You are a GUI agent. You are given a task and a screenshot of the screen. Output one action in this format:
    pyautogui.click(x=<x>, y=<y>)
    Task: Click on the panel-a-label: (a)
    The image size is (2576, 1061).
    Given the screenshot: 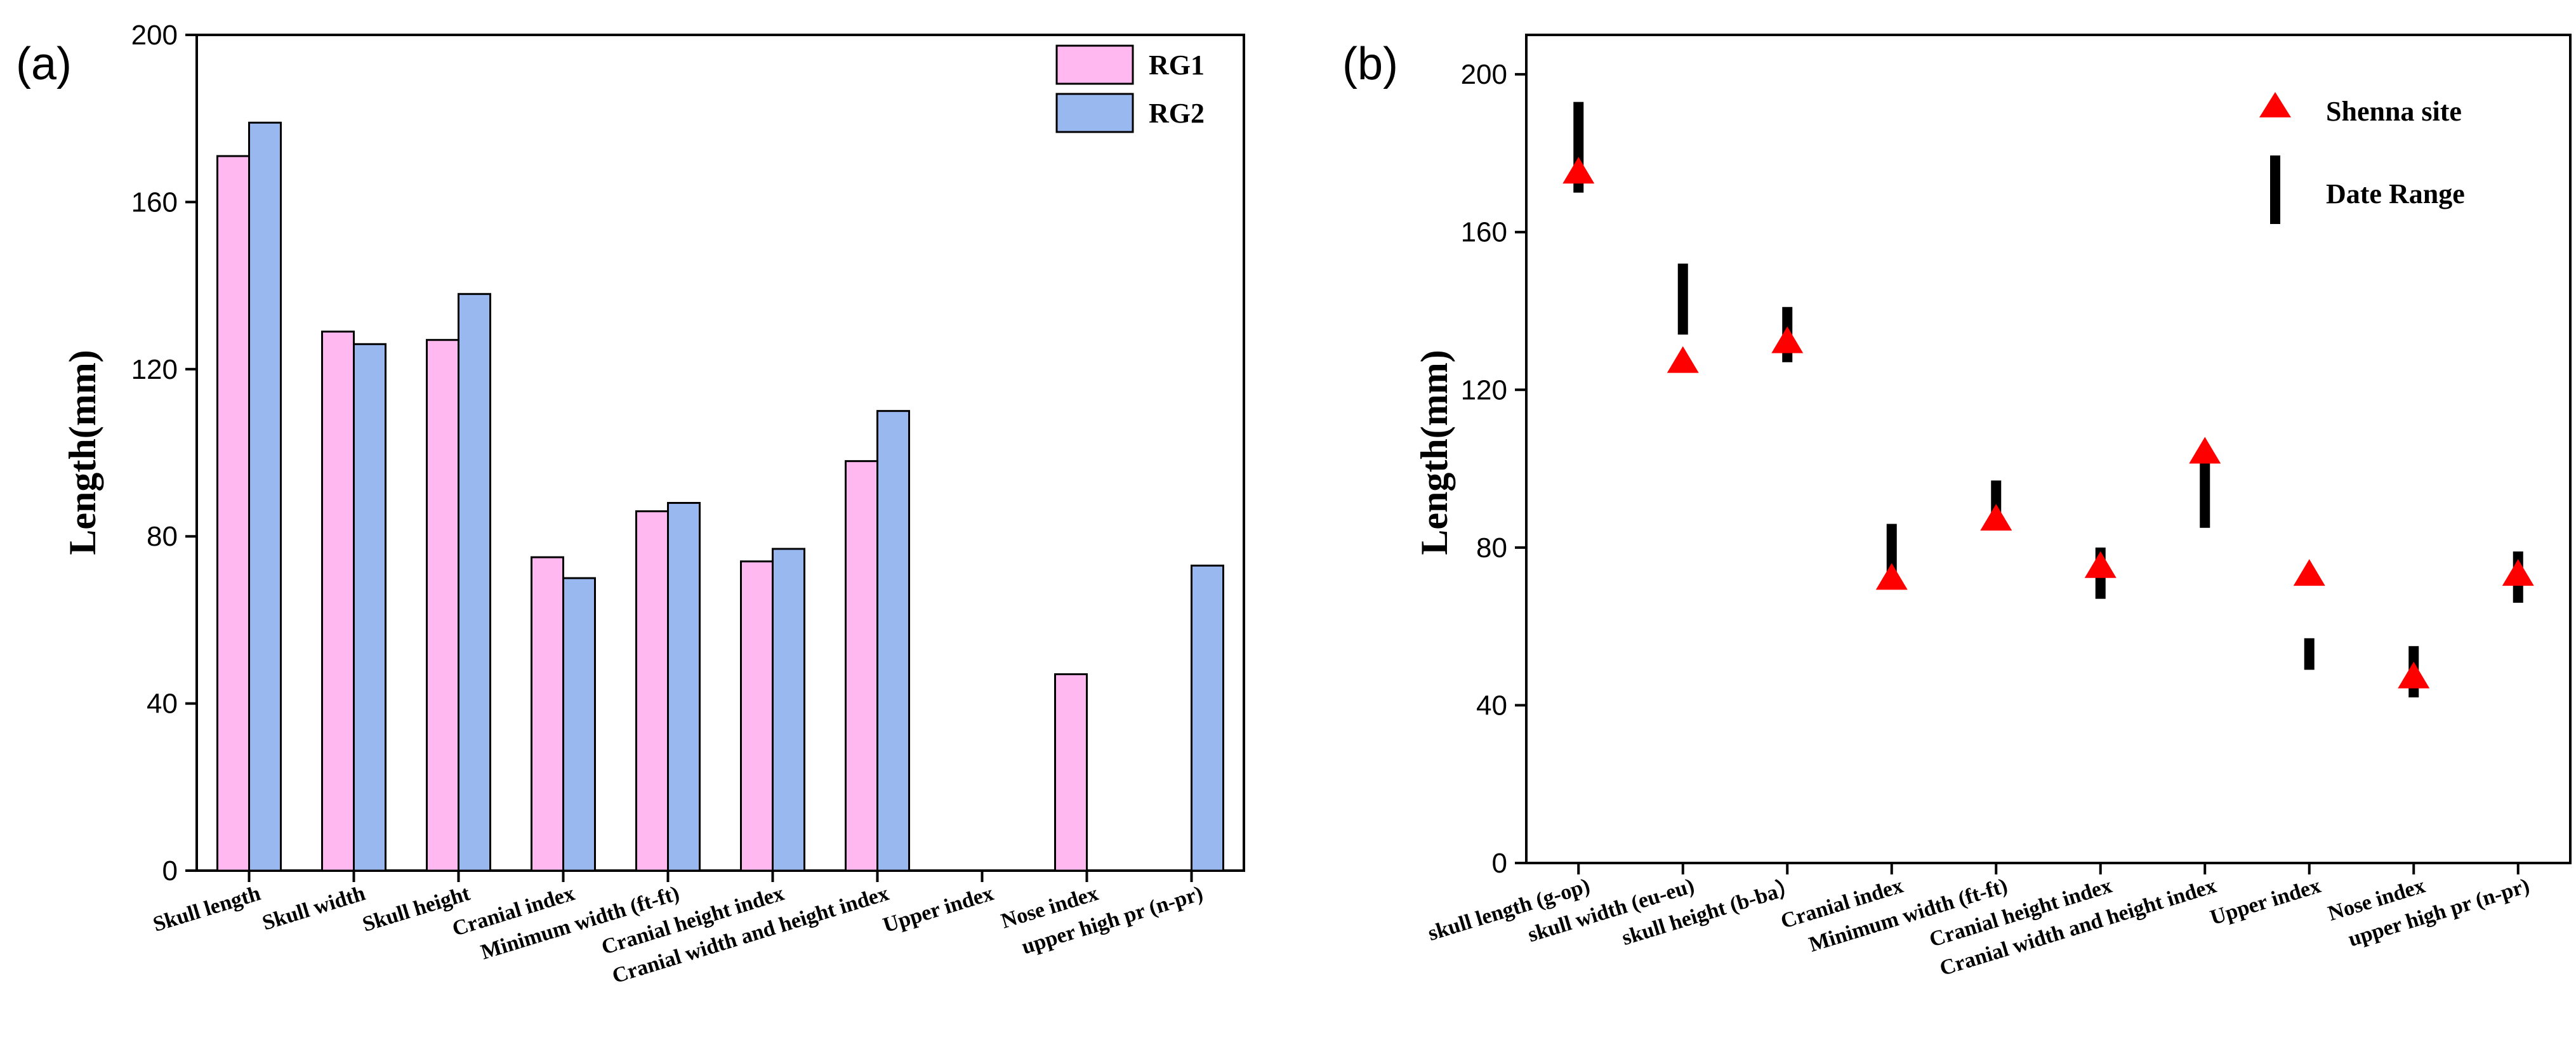 What is the action you would take?
    pyautogui.click(x=44, y=64)
    